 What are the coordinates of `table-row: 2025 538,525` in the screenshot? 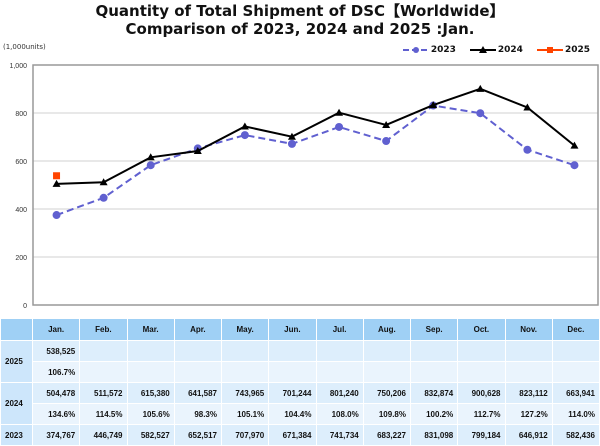 It's located at (300, 361).